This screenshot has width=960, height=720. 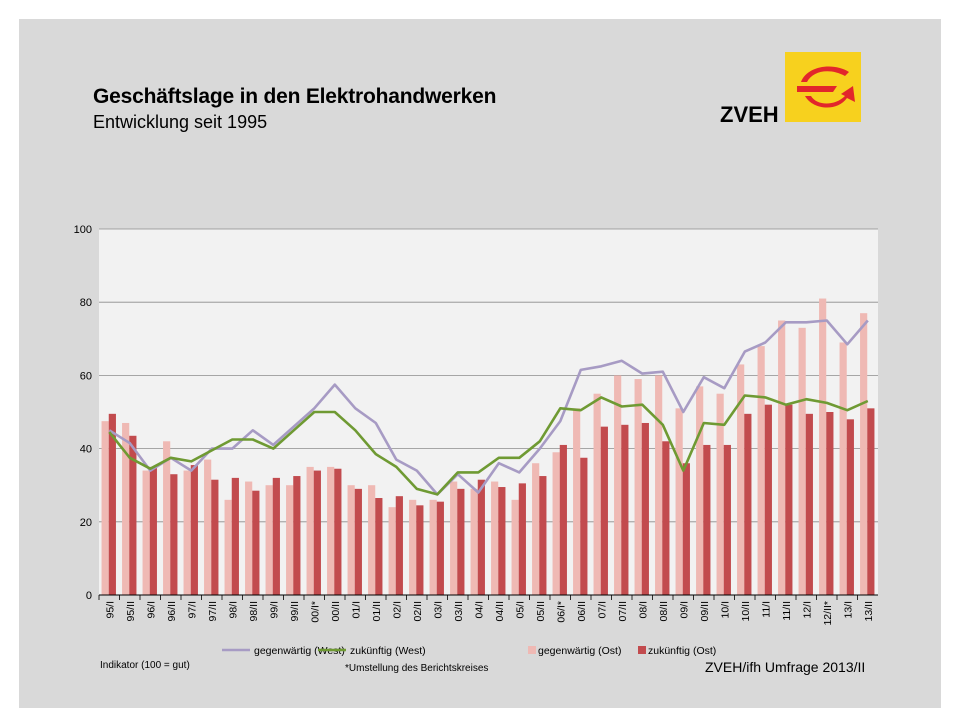 What do you see at coordinates (131, 611) in the screenshot?
I see `x-tick-label: 95/II` at bounding box center [131, 611].